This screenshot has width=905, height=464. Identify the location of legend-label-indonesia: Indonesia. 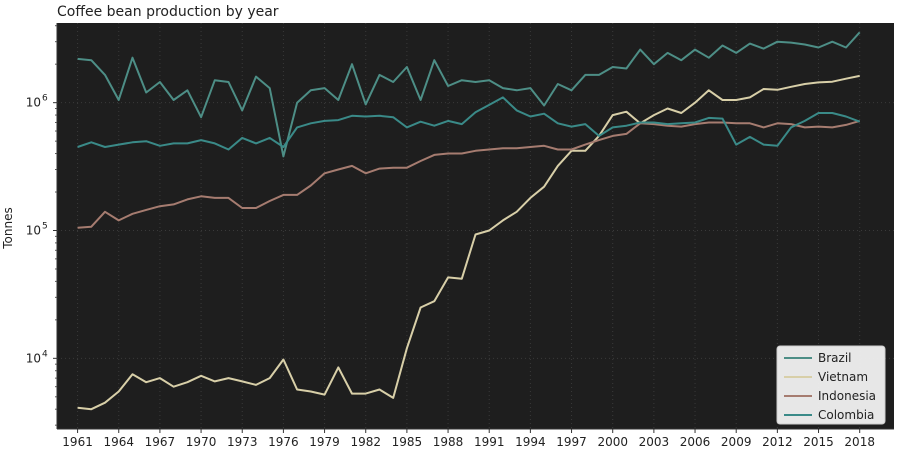
(847, 396).